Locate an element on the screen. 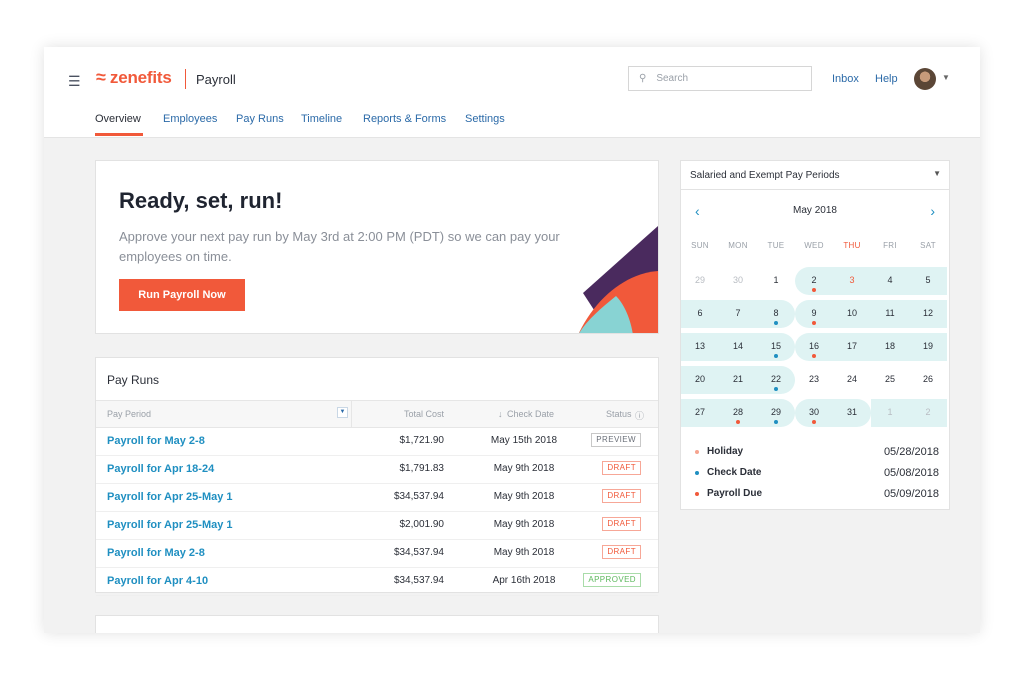 Image resolution: width=1024 pixels, height=680 pixels. calendar-day: 15 is located at coordinates (776, 347).